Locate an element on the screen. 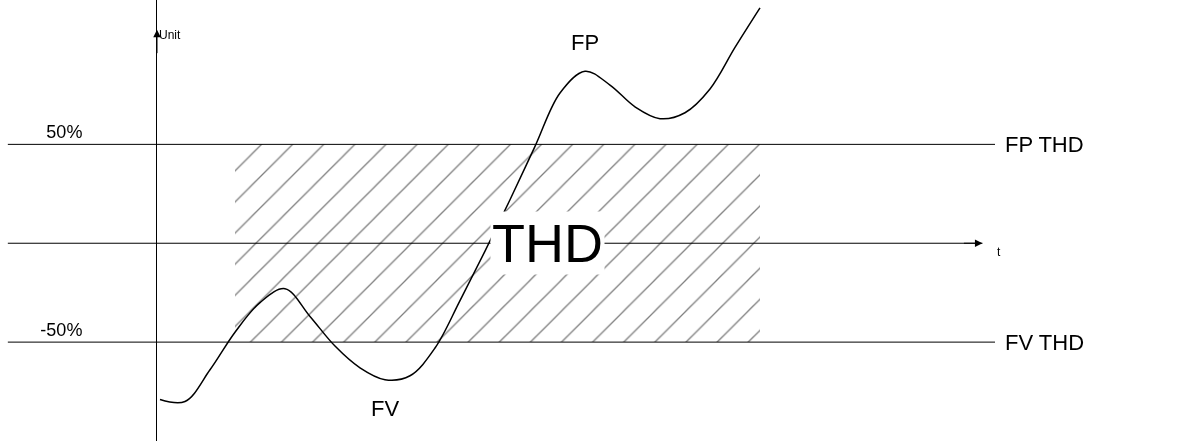  annotation: Unit is located at coordinates (170, 35).